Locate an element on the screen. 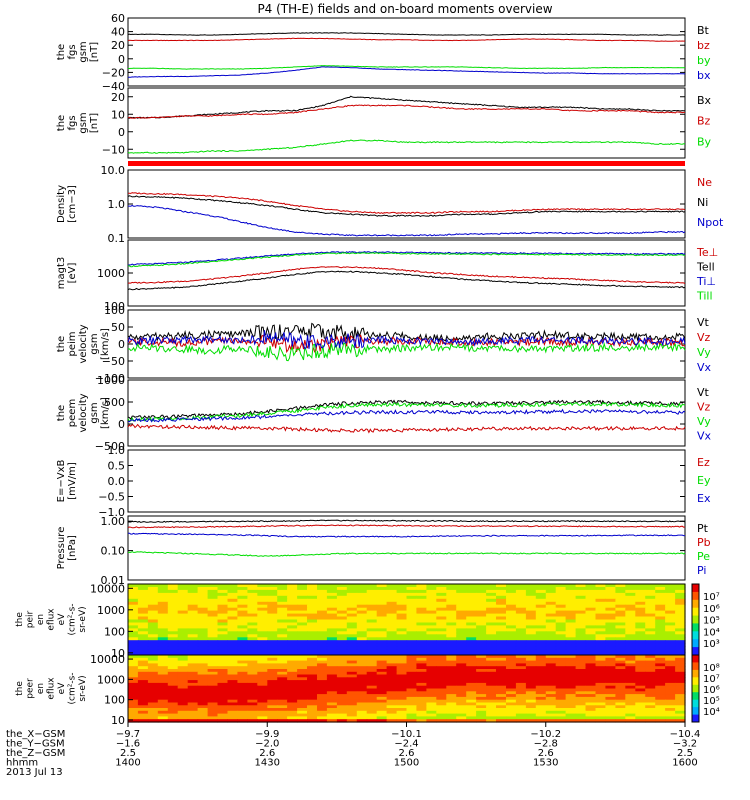 The height and width of the screenshot is (800, 750). y-axis-label-line: Density is located at coordinates (61, 204).